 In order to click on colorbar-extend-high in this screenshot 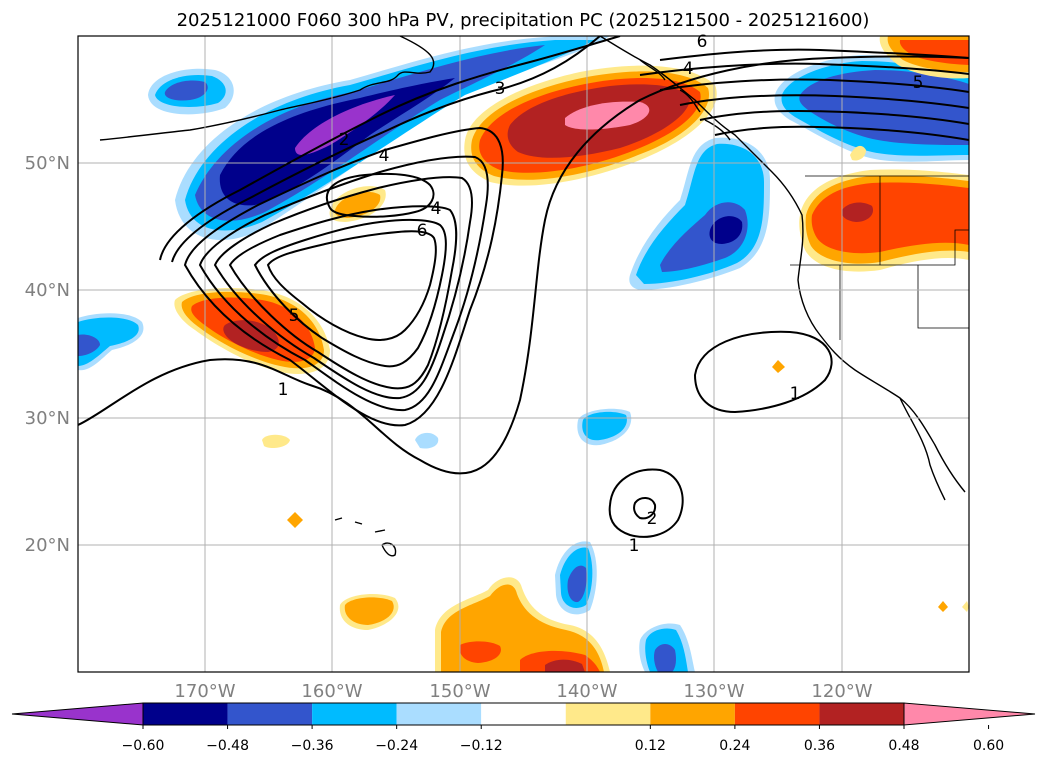, I will do `click(969, 714)`.